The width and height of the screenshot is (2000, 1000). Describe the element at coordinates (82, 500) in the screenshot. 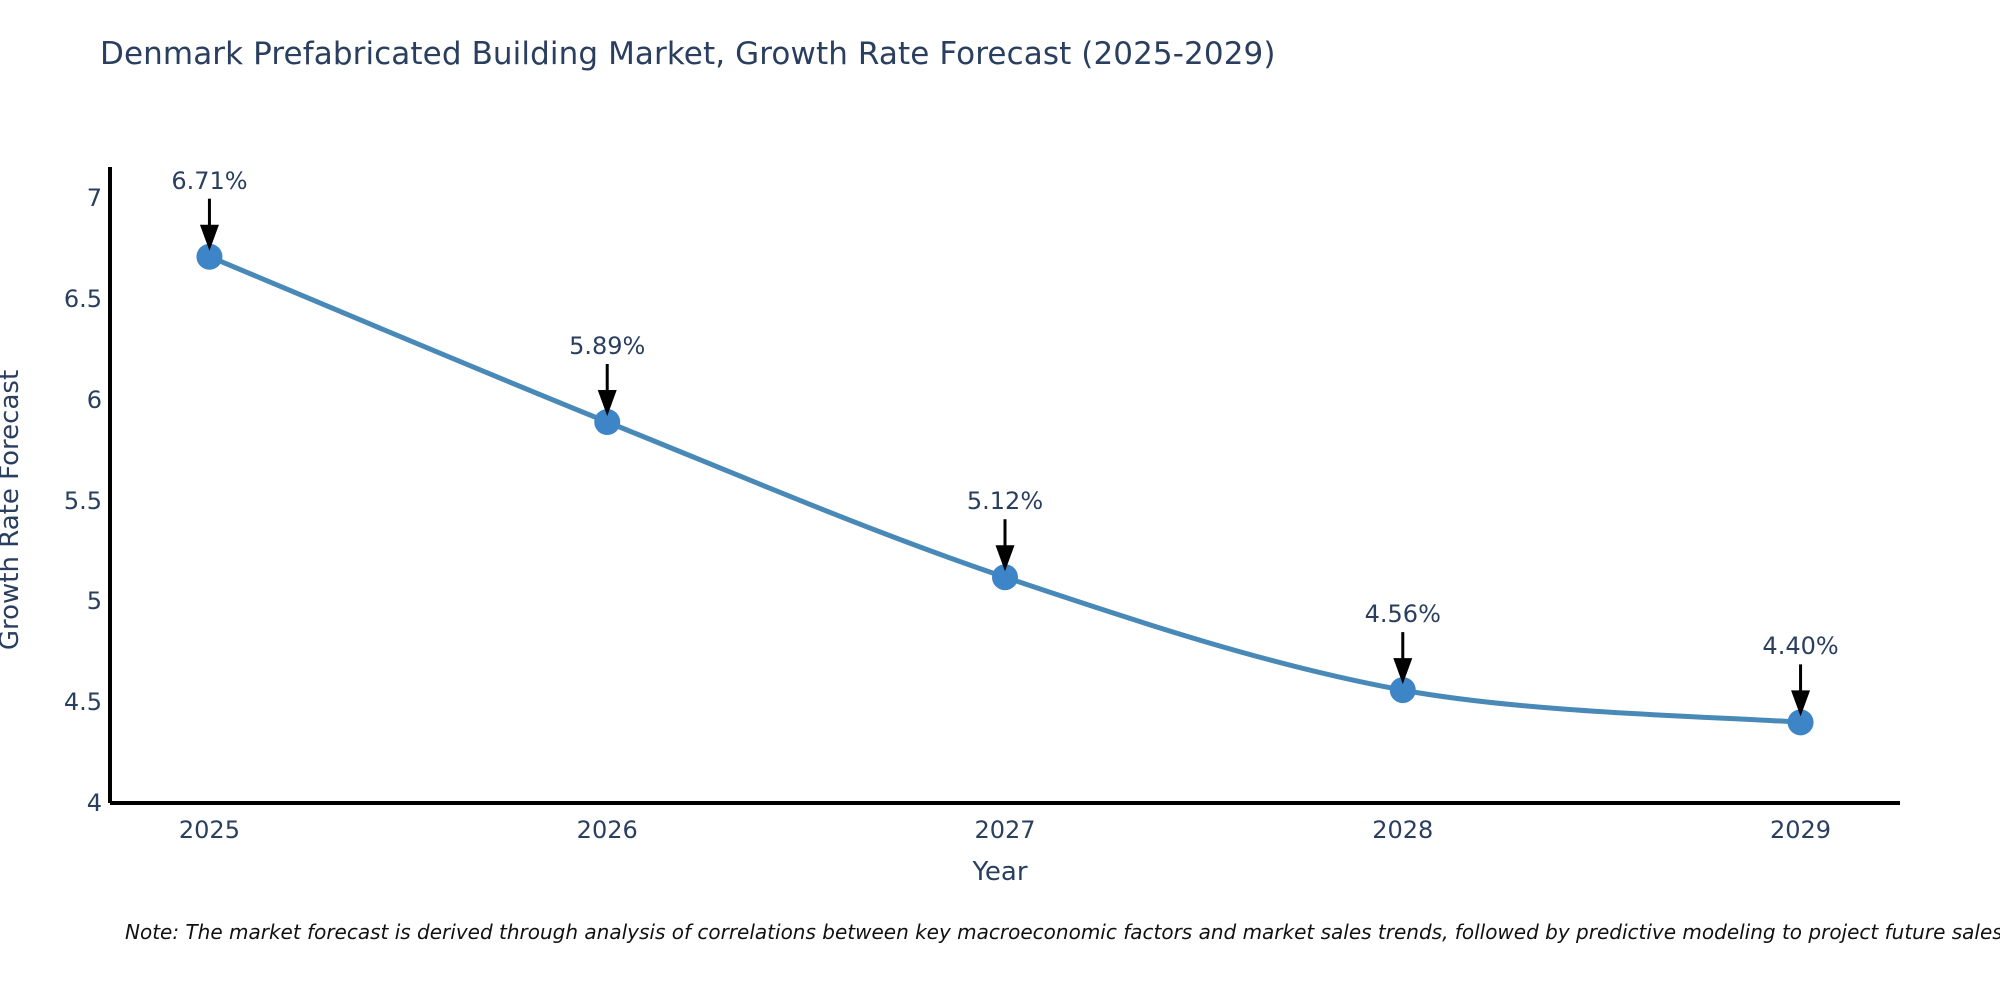

I see `y-axis-tick-label: 5.5` at that location.